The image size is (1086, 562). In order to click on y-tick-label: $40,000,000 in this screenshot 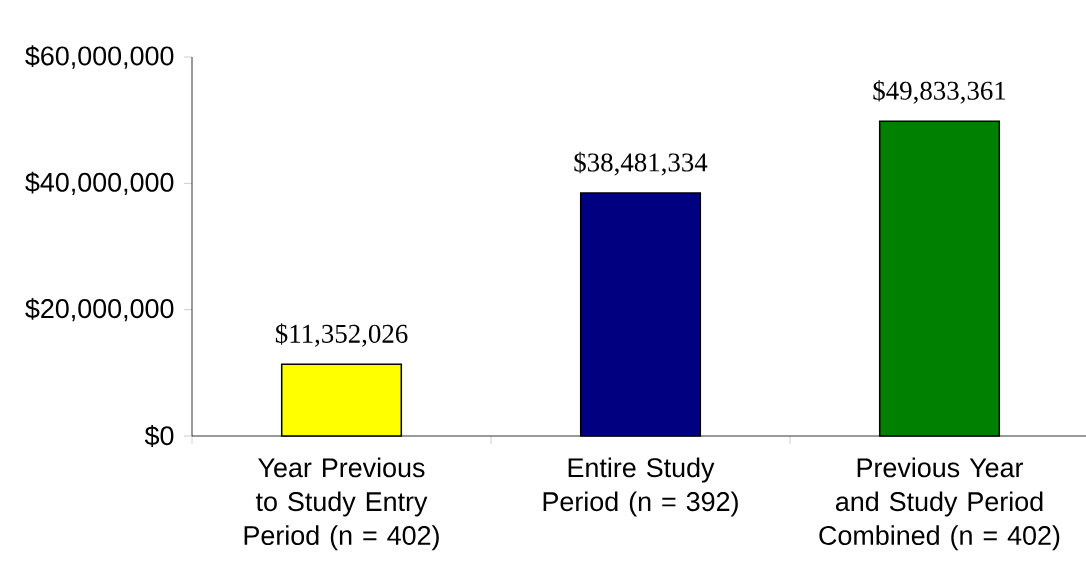, I will do `click(99, 183)`.